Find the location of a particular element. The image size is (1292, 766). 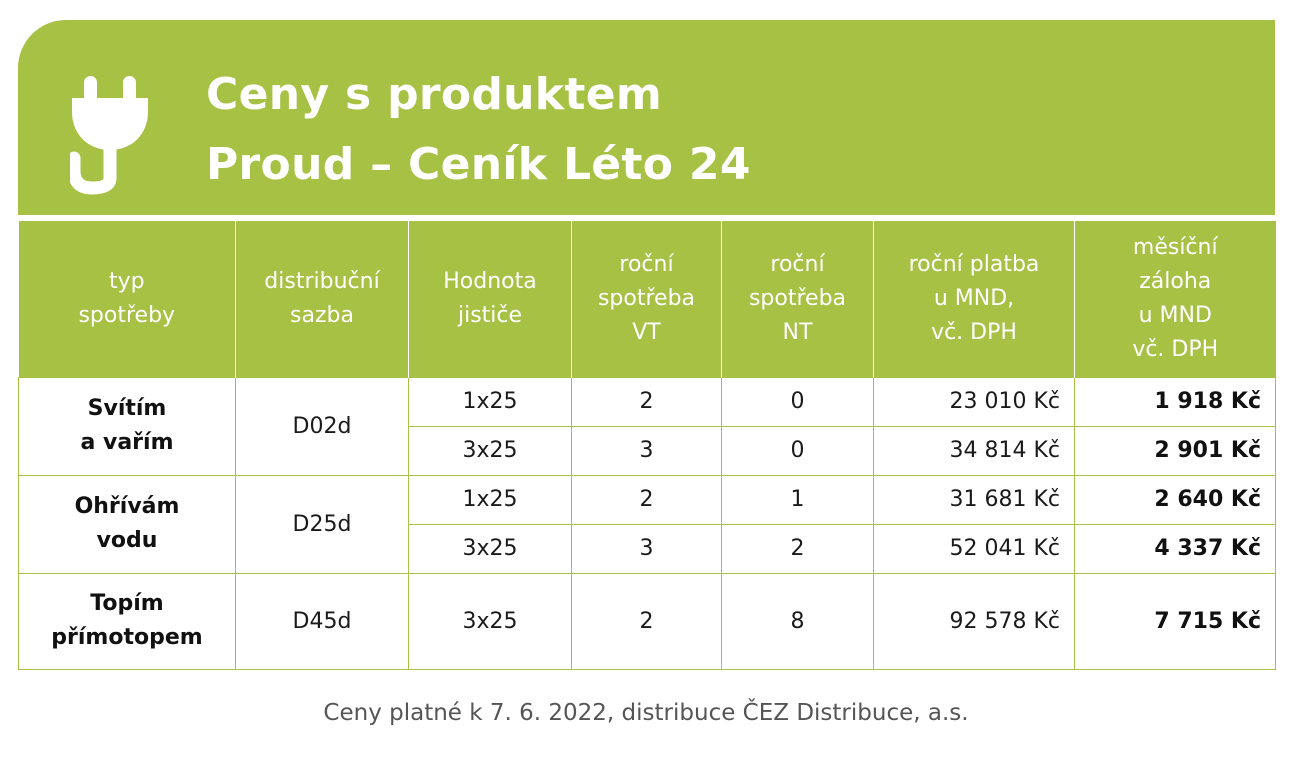

monthly-advance-cell: 2 901 Kč is located at coordinates (1175, 450).